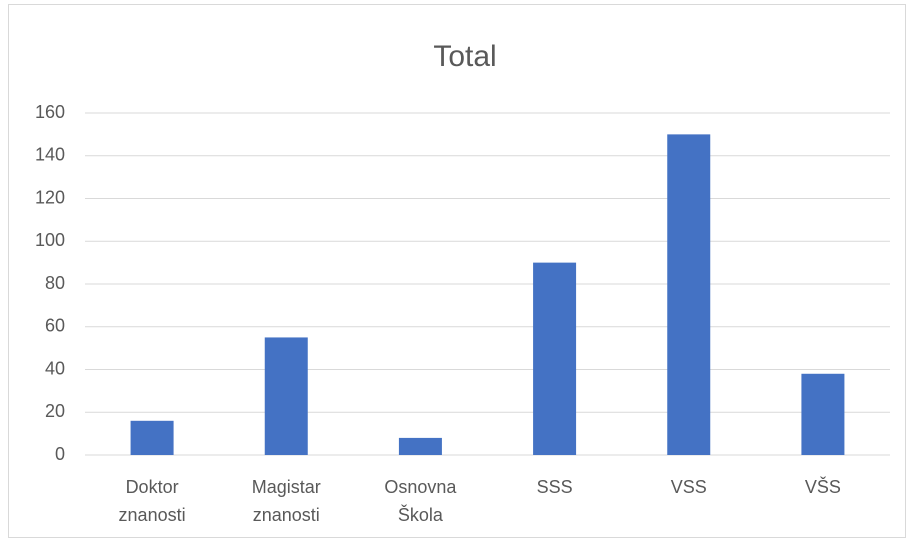  I want to click on y-tick-label: 140, so click(50, 155).